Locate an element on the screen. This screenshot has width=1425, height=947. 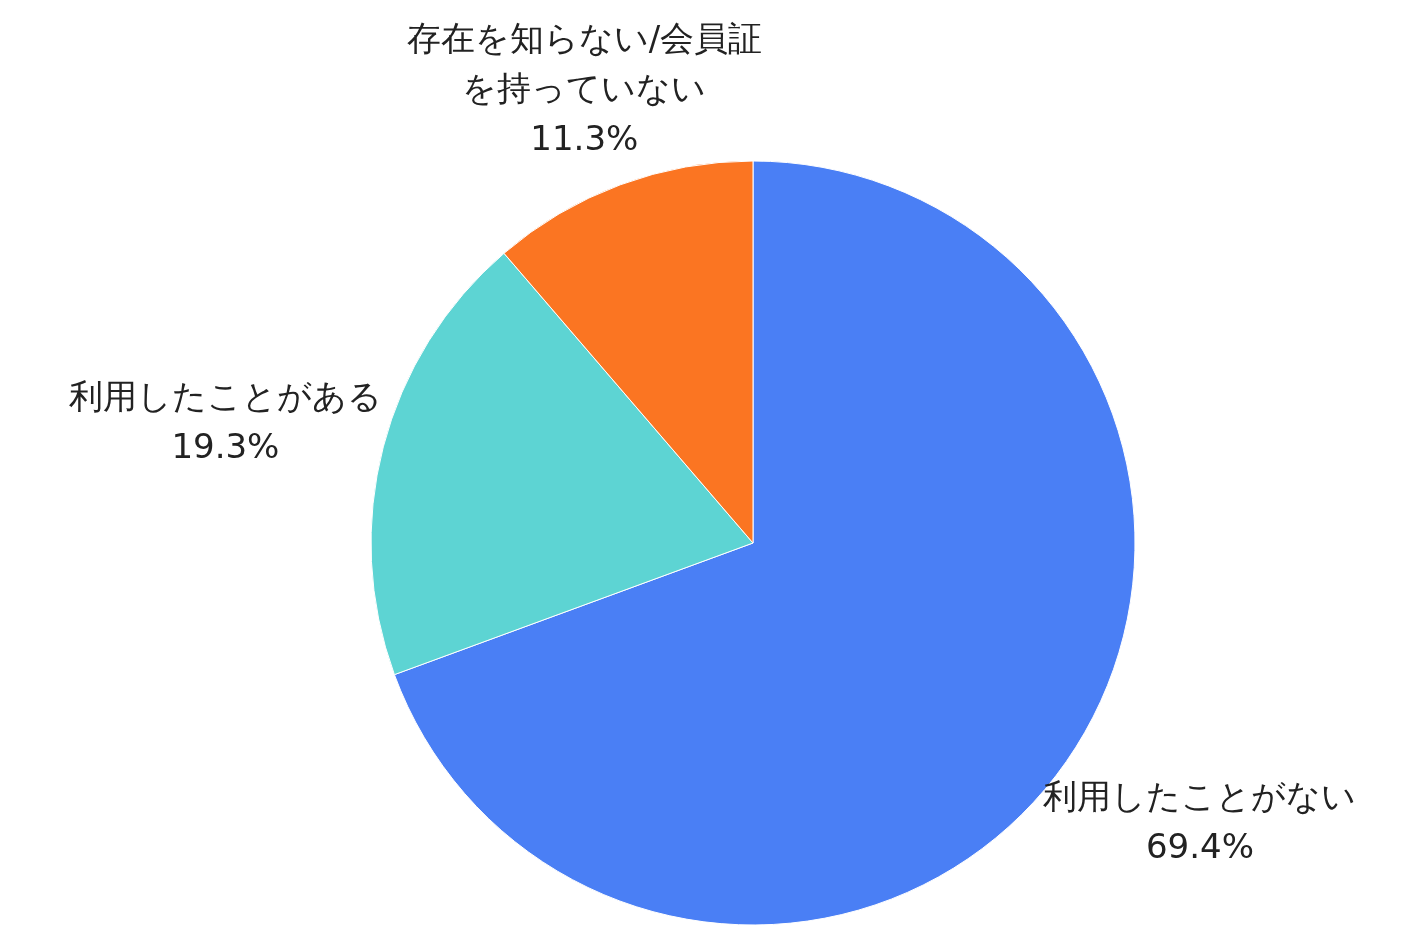
data-label: 19.3% is located at coordinates (225, 445).